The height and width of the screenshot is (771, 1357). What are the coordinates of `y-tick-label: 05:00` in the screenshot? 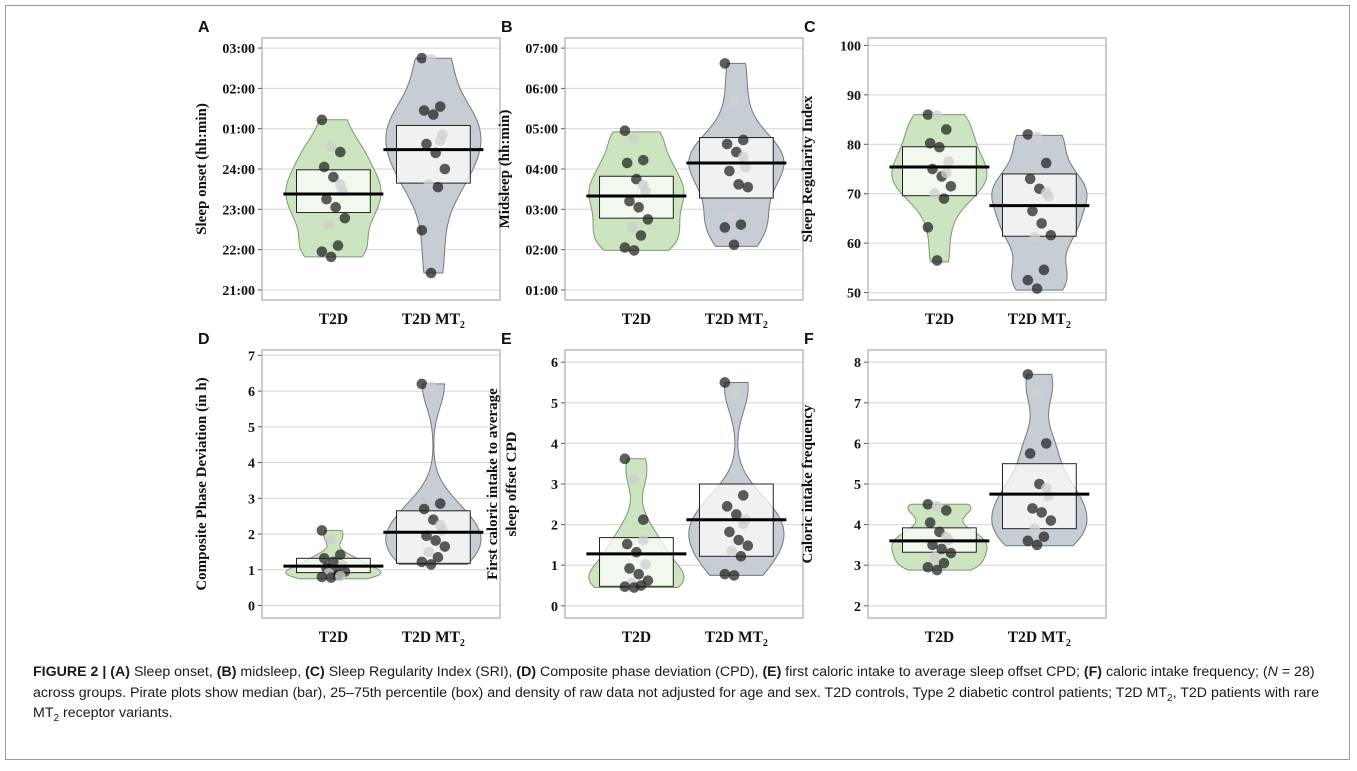 It's located at (541, 130).